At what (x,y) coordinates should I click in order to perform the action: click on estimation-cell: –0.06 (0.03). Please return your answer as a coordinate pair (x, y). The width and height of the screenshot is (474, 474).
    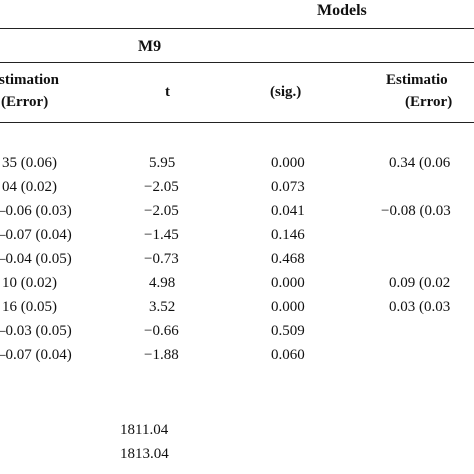
    Looking at the image, I should click on (36, 211).